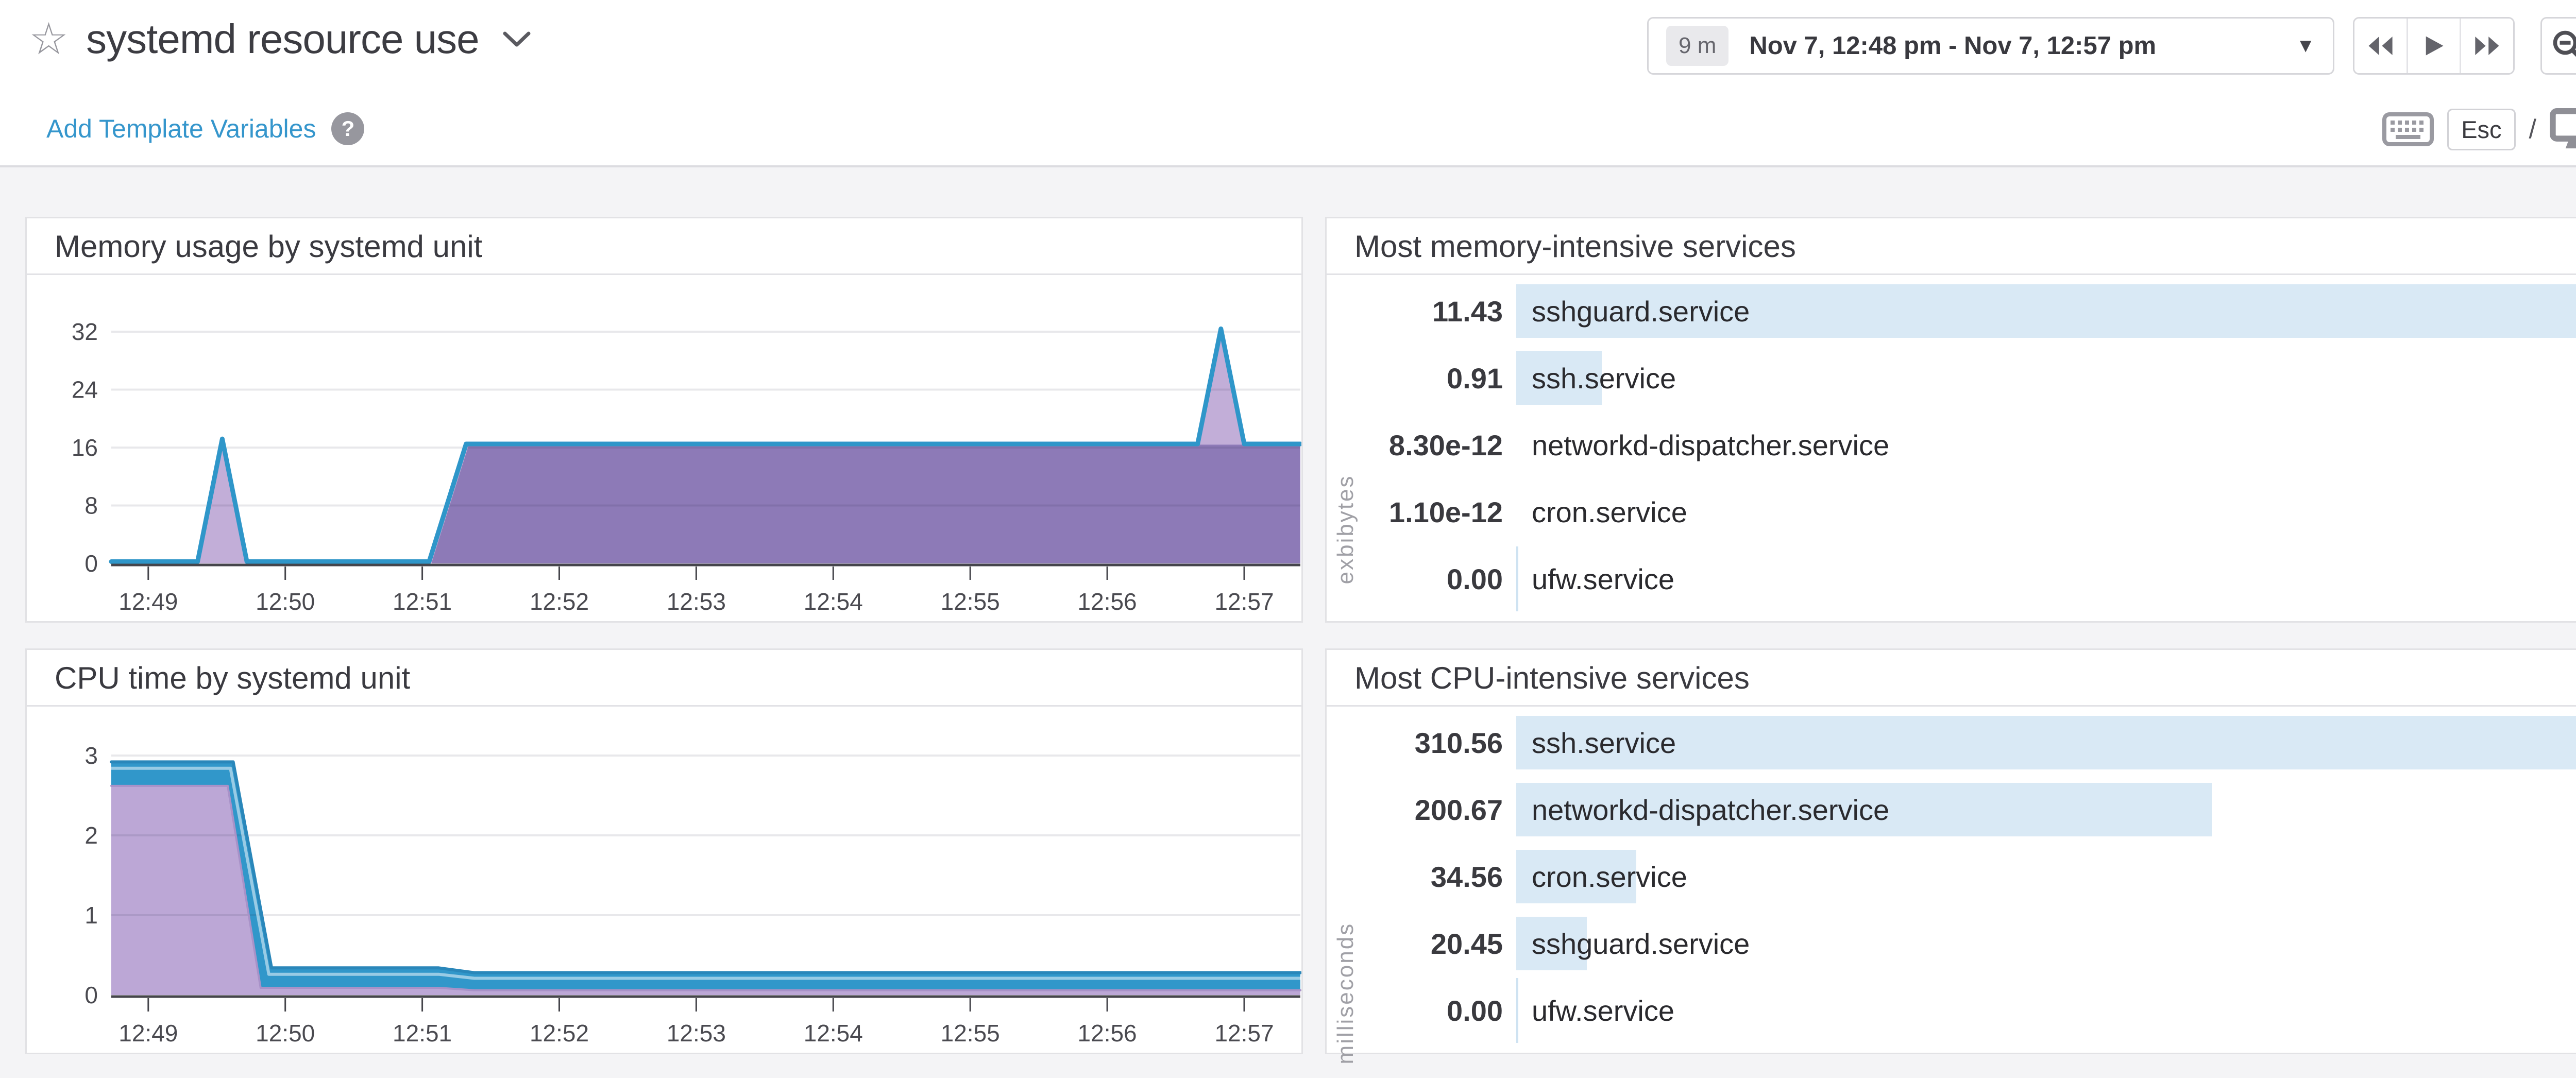 The width and height of the screenshot is (2576, 1080). Describe the element at coordinates (1445, 511) in the screenshot. I see `toplist-value: 1.10e-12` at that location.